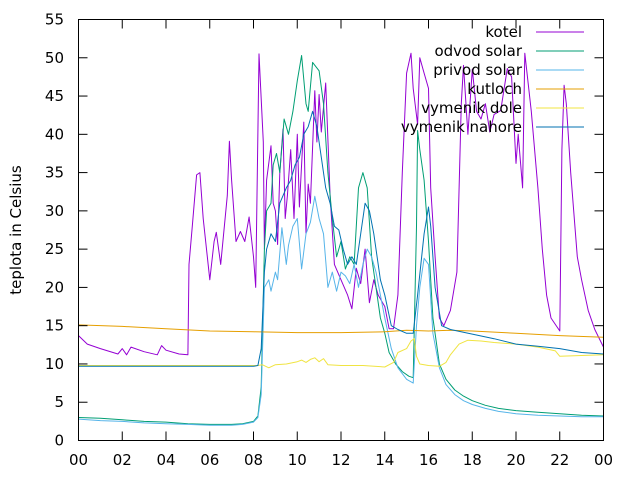 Image resolution: width=640 pixels, height=480 pixels. What do you see at coordinates (54, 211) in the screenshot?
I see `y-tick-label: 30` at bounding box center [54, 211].